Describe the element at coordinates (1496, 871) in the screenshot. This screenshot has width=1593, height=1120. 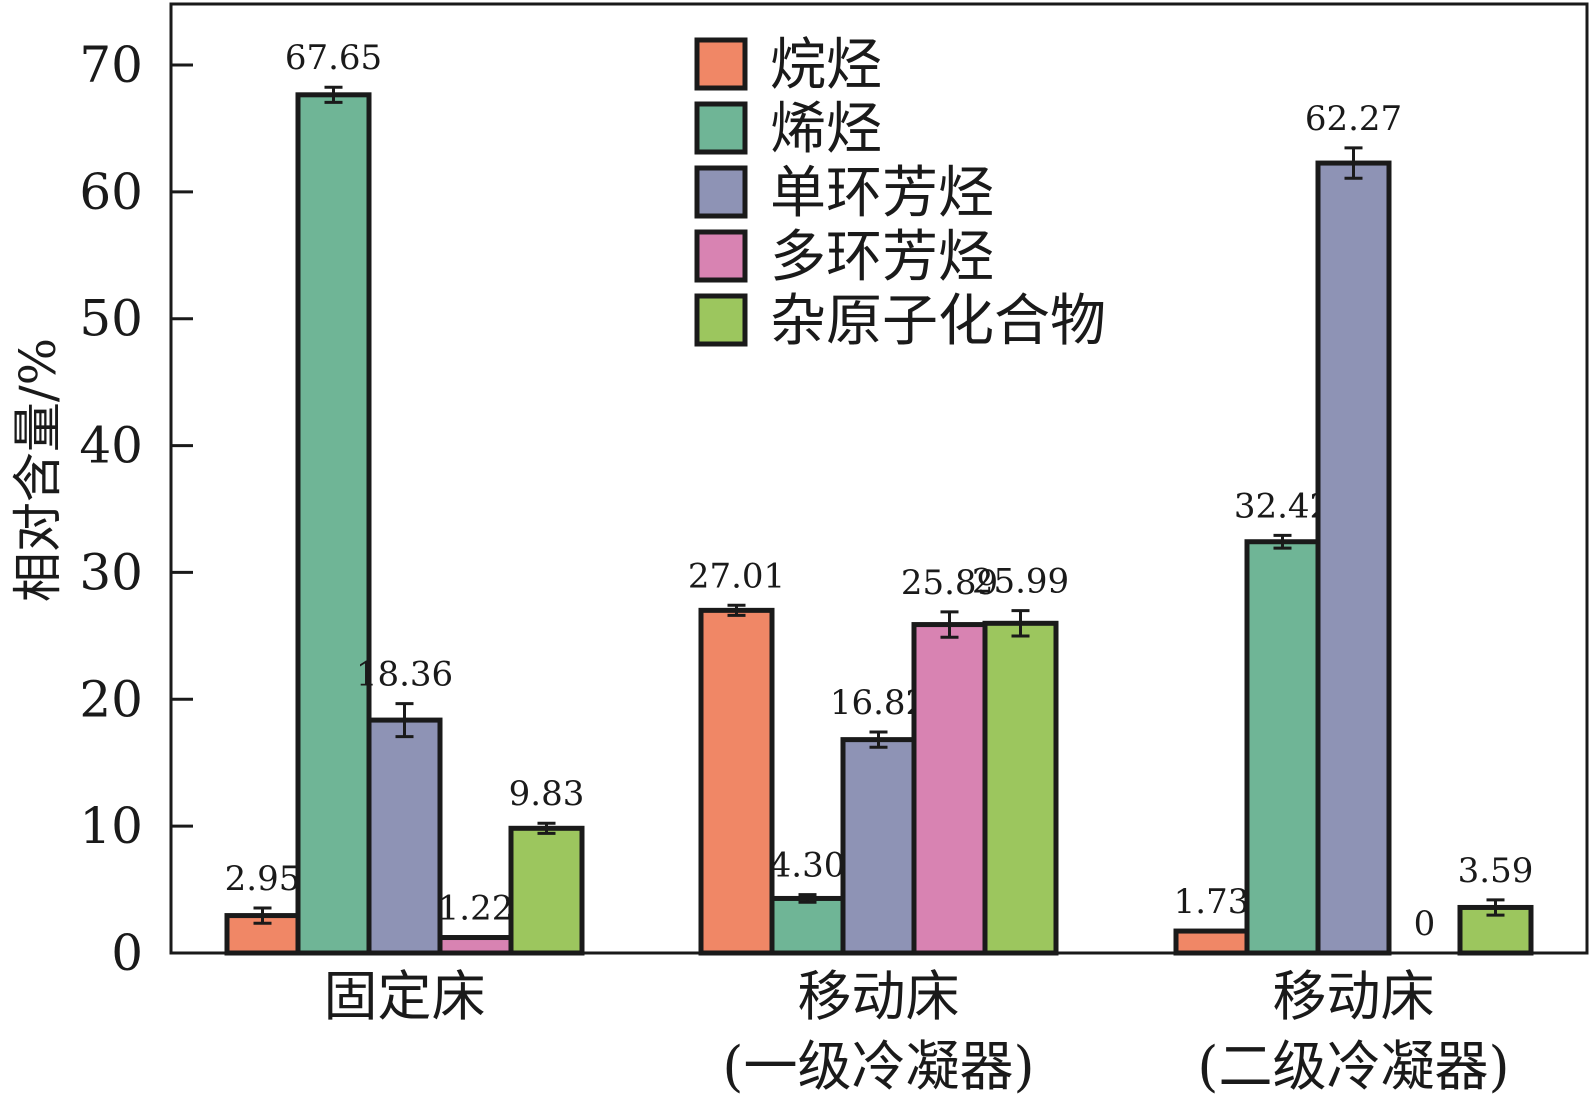
I see `data-label: 3.59` at that location.